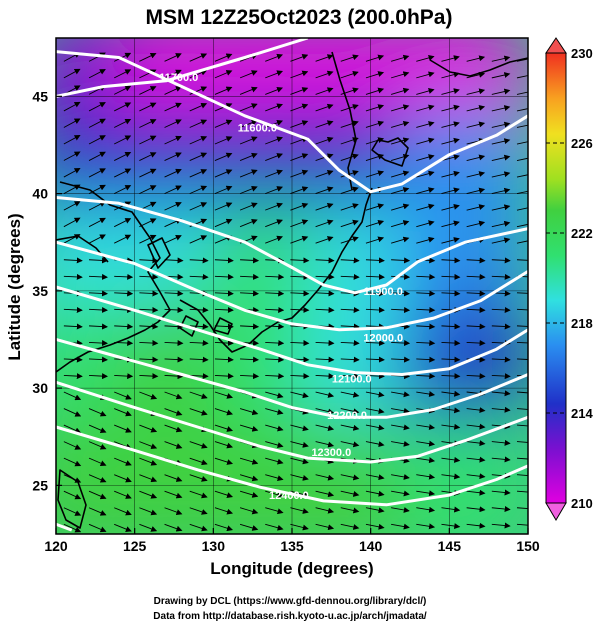  Describe the element at coordinates (289, 496) in the screenshot. I see `contour-label: 12400.0` at that location.